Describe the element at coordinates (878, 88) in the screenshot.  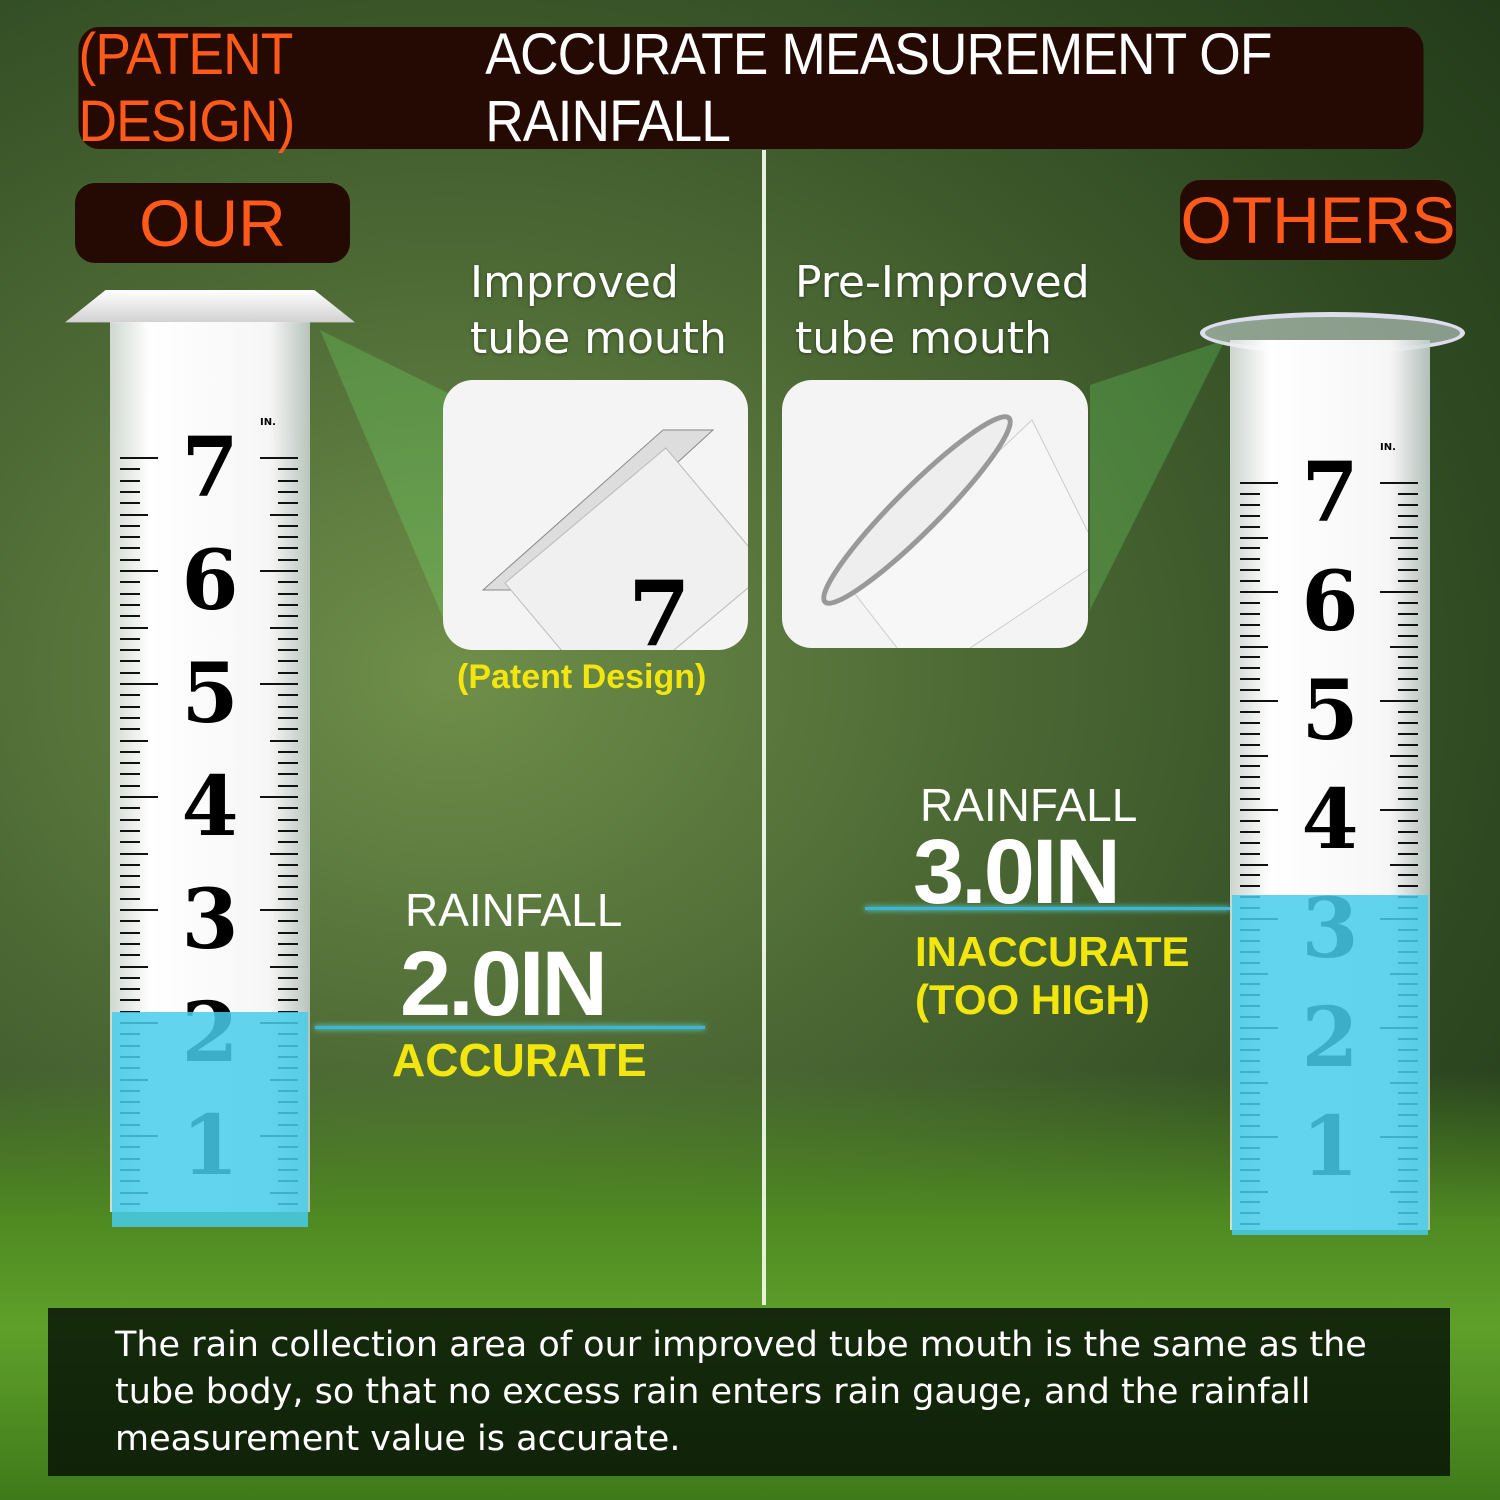
I see `header-title: ACCURATE MEASUREMENT OF RAINFALL` at that location.